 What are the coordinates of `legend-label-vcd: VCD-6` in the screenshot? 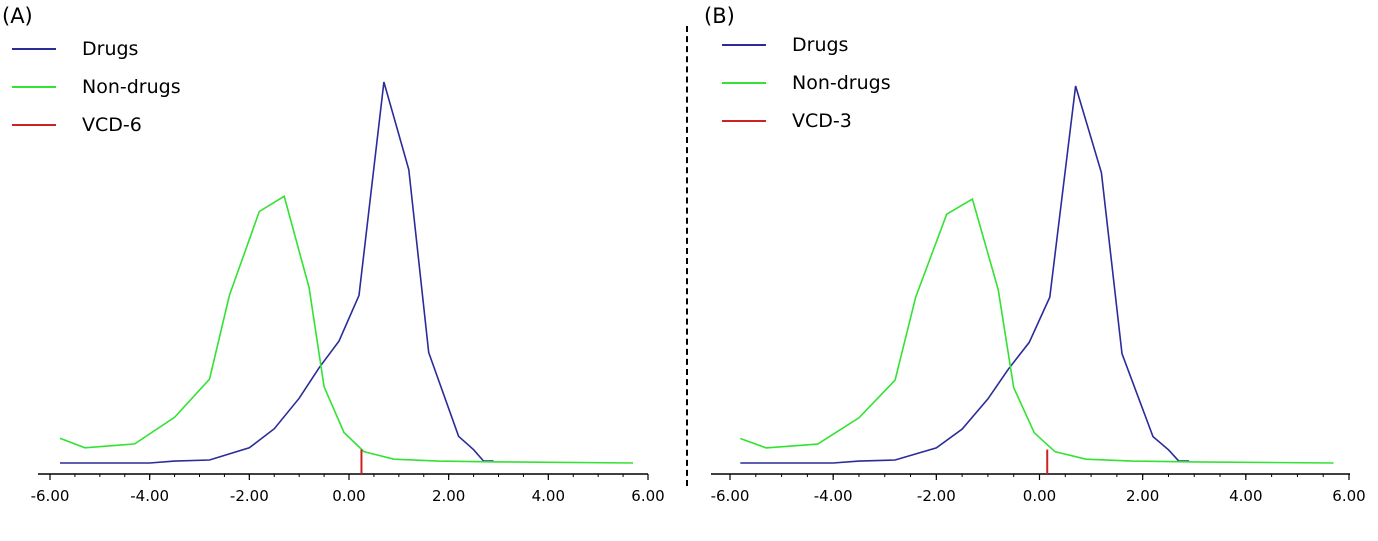 It's located at (112, 125).